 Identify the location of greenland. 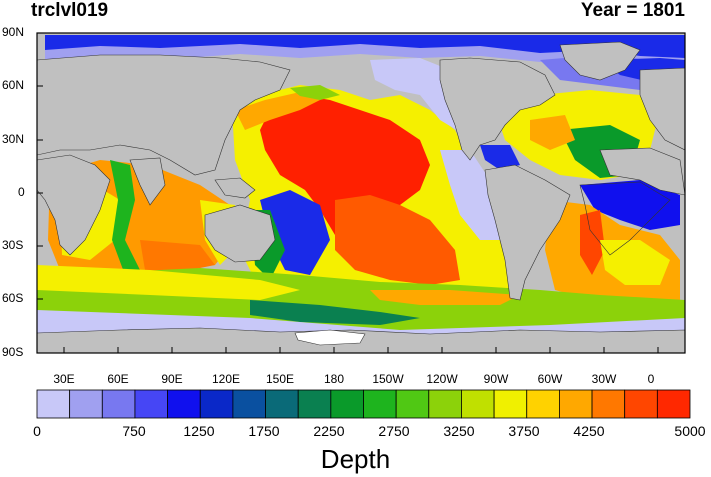
(600, 61).